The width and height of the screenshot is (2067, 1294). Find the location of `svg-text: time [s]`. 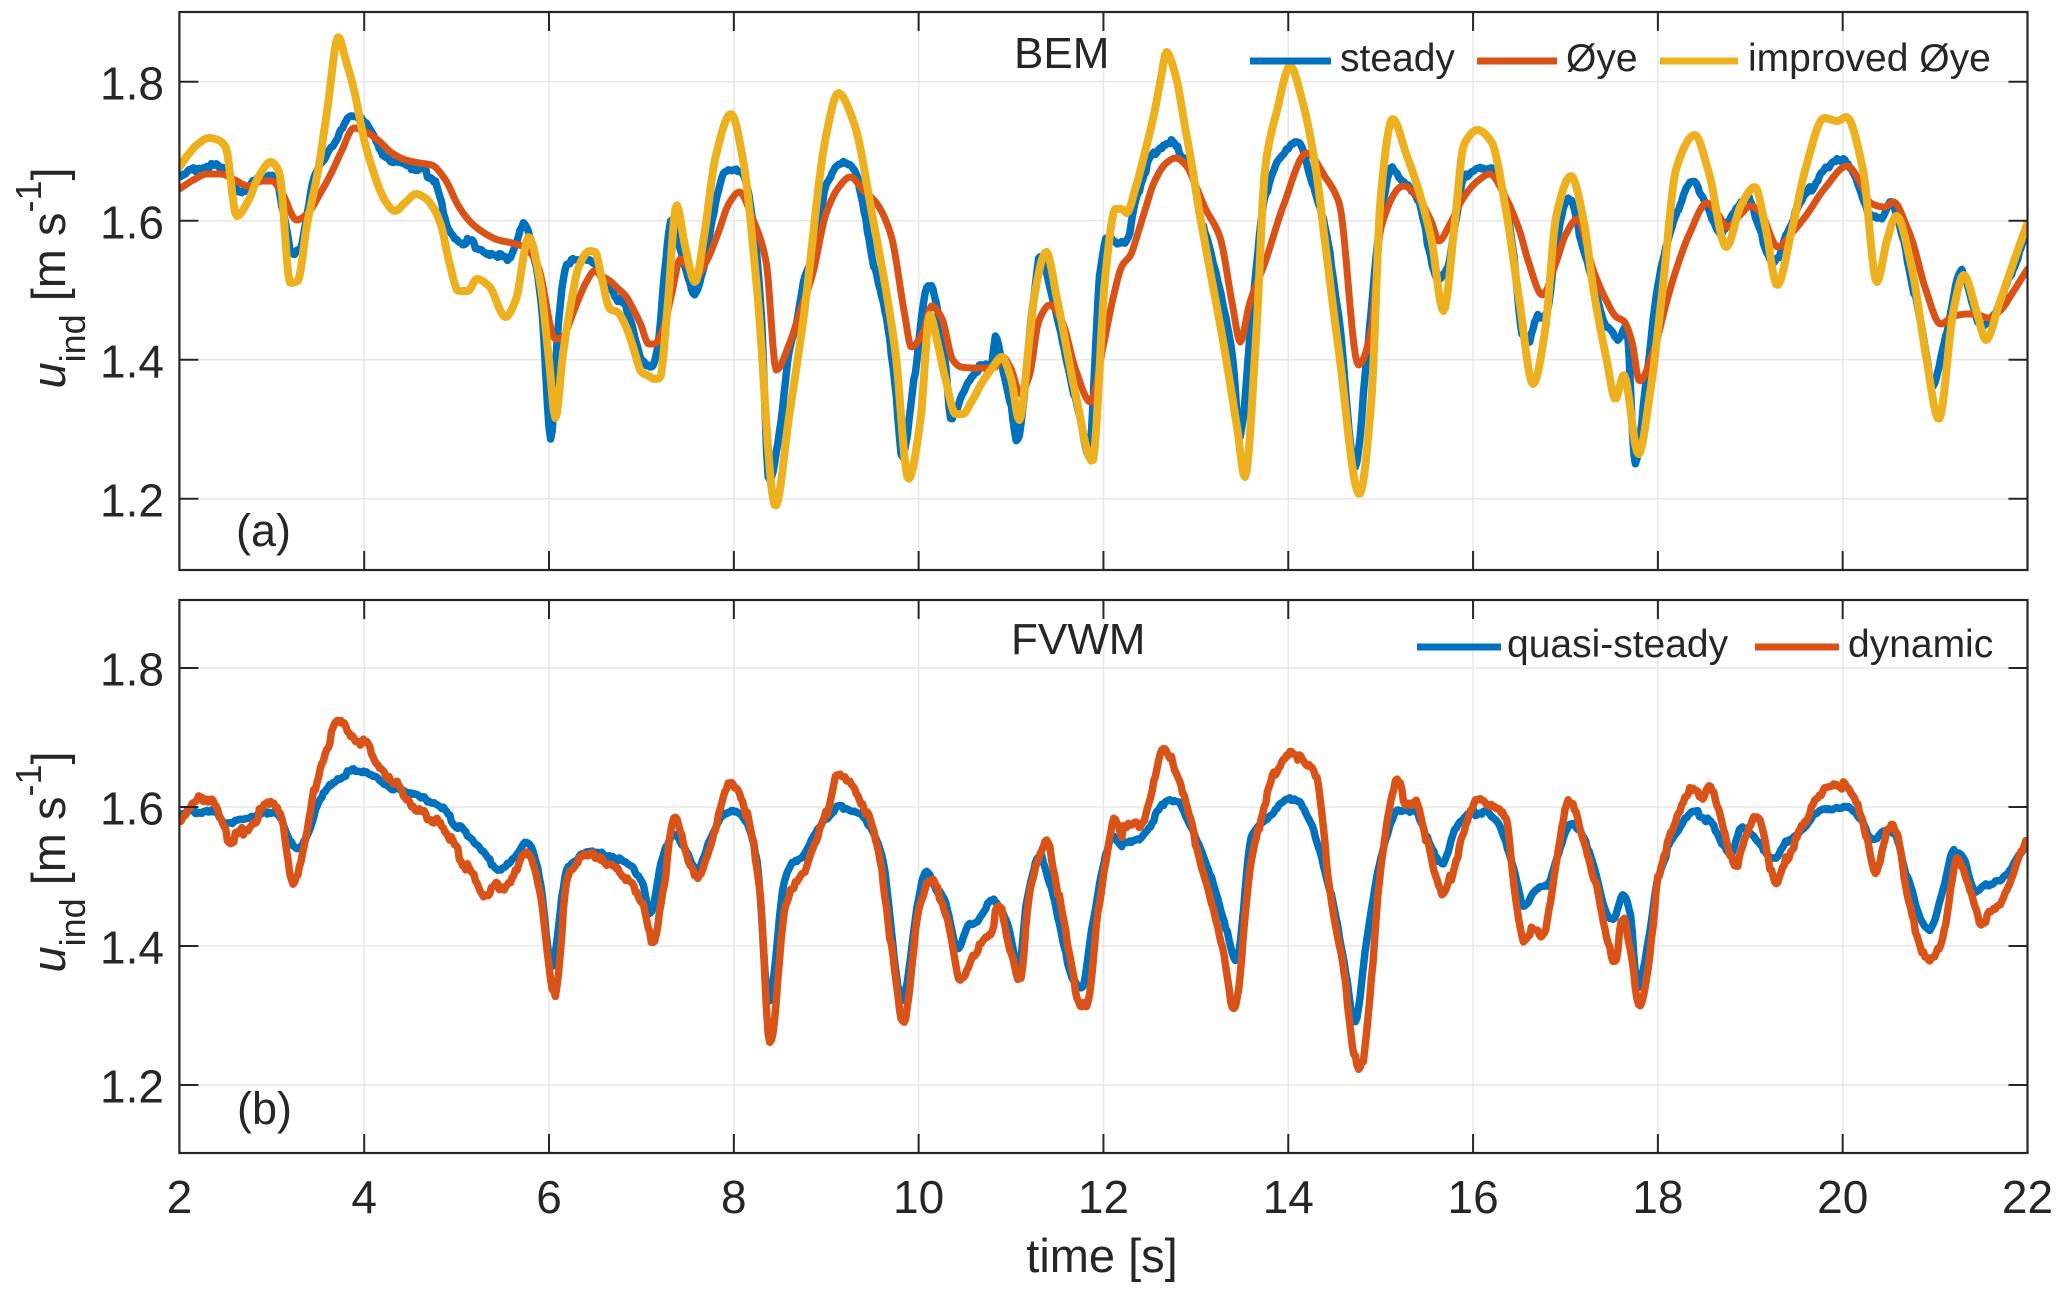

svg-text: time [s] is located at coordinates (1101, 1255).